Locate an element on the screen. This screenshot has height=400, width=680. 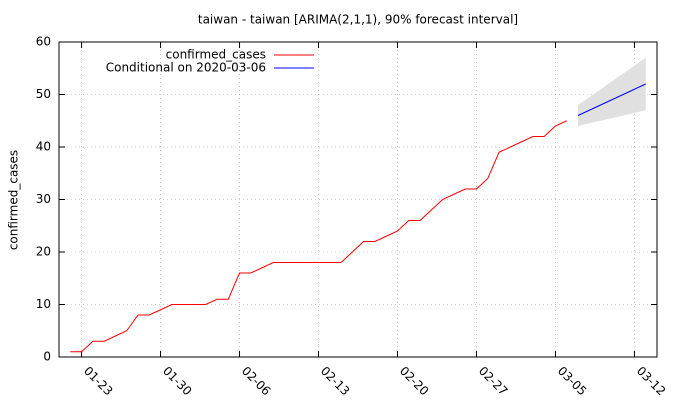
y-tick-label: 10 is located at coordinates (43, 304).